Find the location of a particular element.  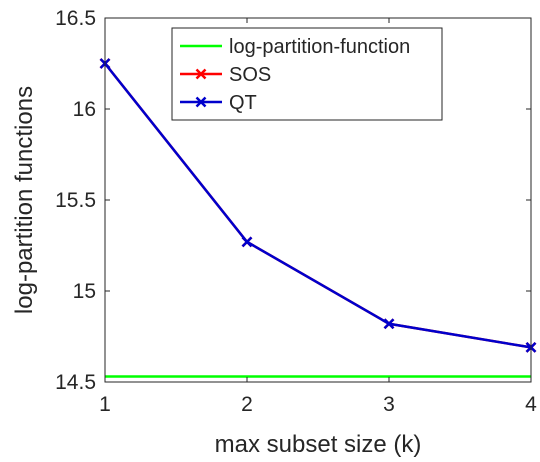

x-tick-label: 1 is located at coordinates (105, 404).